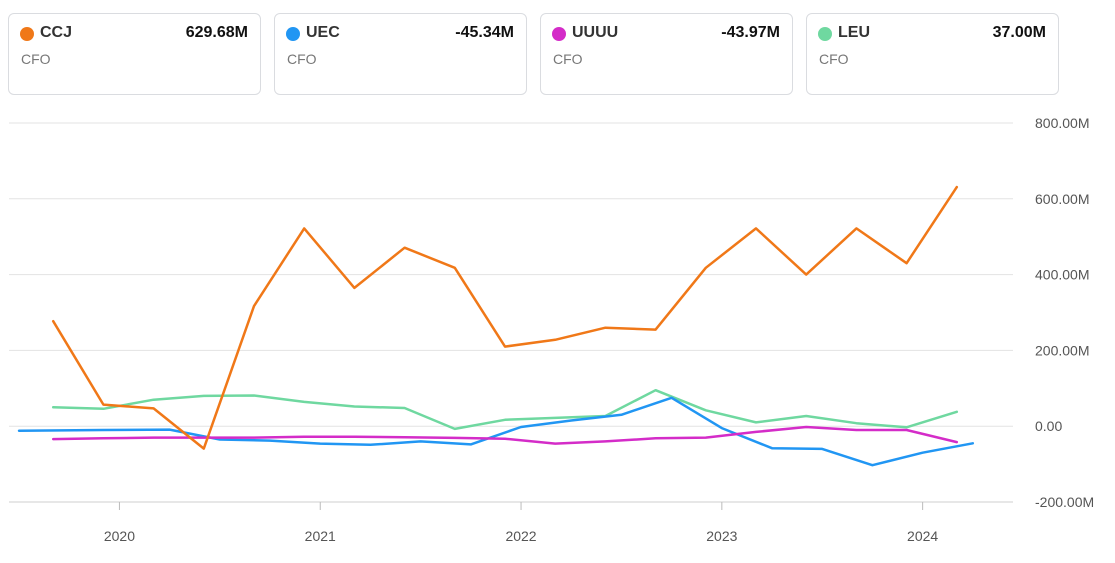  I want to click on uec-color-dot-icon, so click(293, 34).